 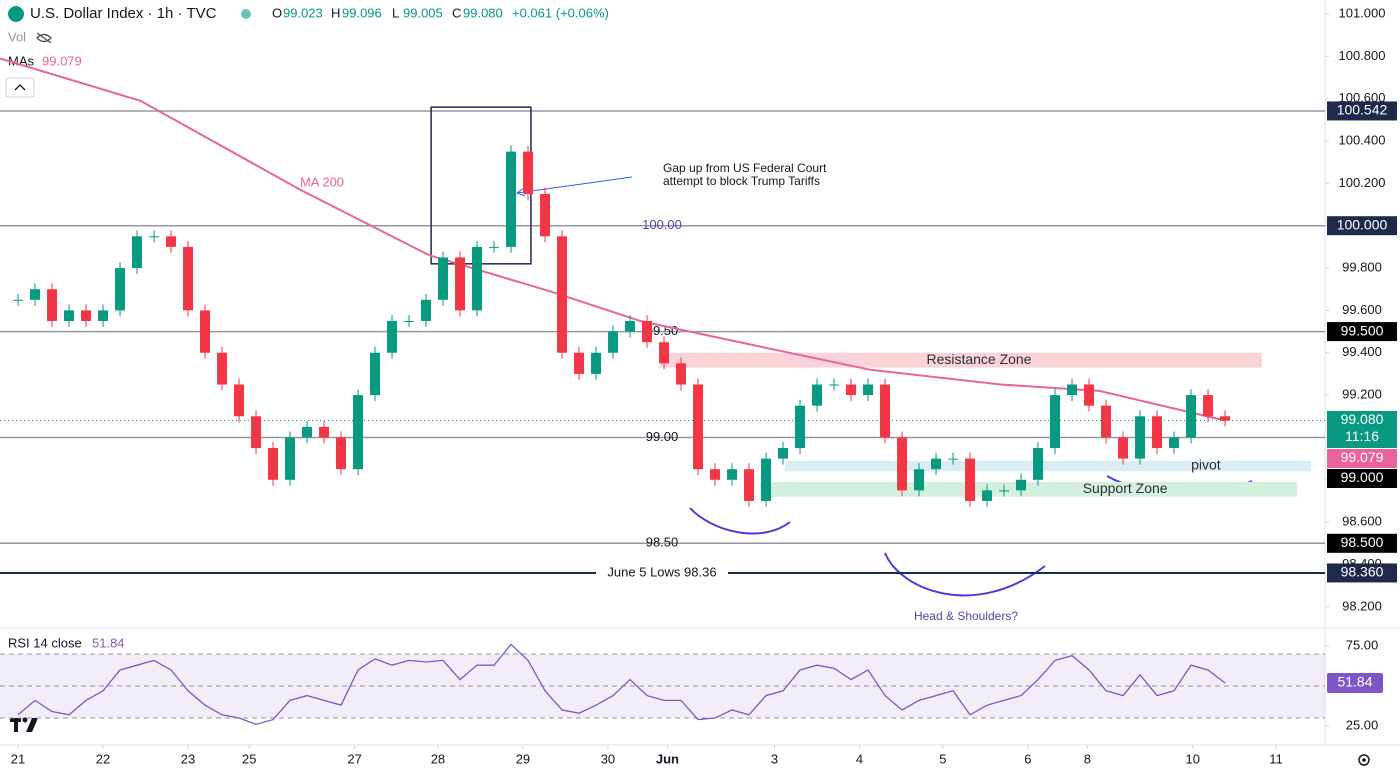 I want to click on x-tick-label: 28, so click(x=438, y=758).